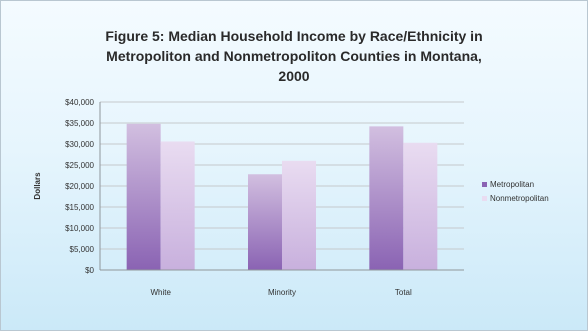 The height and width of the screenshot is (331, 588). What do you see at coordinates (282, 292) in the screenshot?
I see `x-tick-label: Minority` at bounding box center [282, 292].